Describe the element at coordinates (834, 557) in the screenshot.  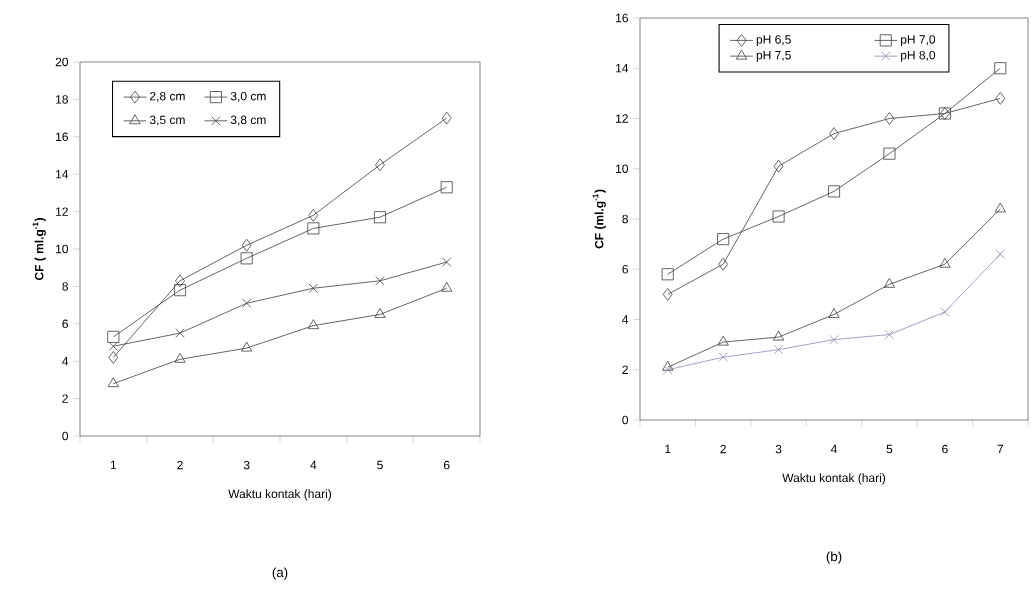
I see `text: (b)` at that location.